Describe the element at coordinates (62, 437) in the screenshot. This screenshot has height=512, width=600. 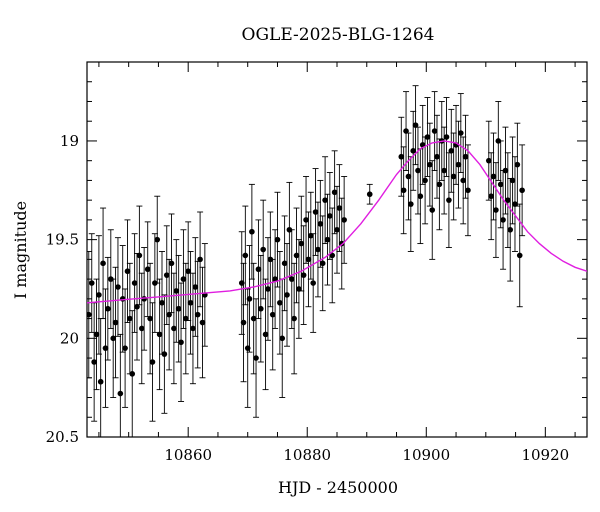
I see `y-tick-label: 20.5` at that location.